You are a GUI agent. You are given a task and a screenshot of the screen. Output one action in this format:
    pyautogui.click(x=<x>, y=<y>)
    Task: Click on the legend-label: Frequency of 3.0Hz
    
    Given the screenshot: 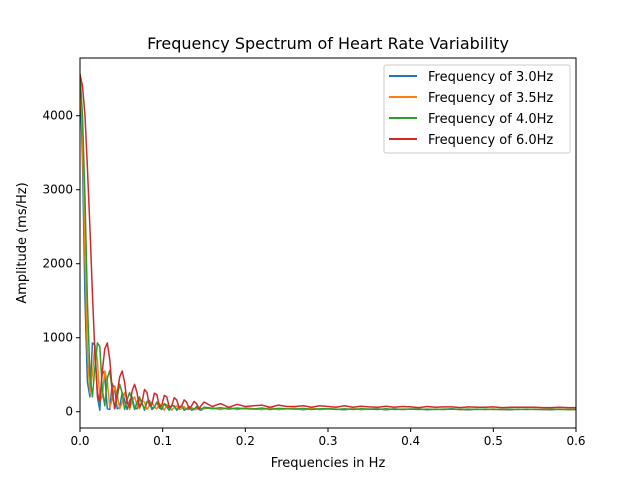 What is the action you would take?
    pyautogui.click(x=490, y=77)
    